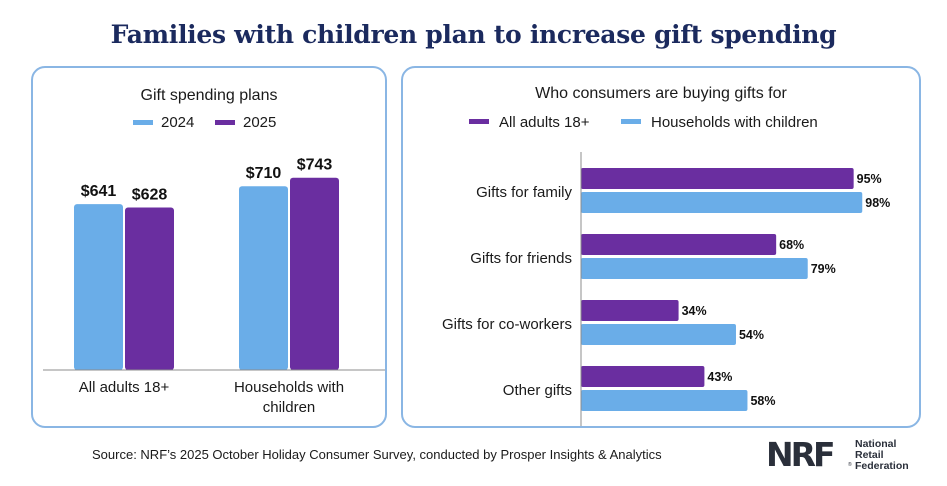 The width and height of the screenshot is (947, 486). I want to click on category-label-1-1: children, so click(289, 407).